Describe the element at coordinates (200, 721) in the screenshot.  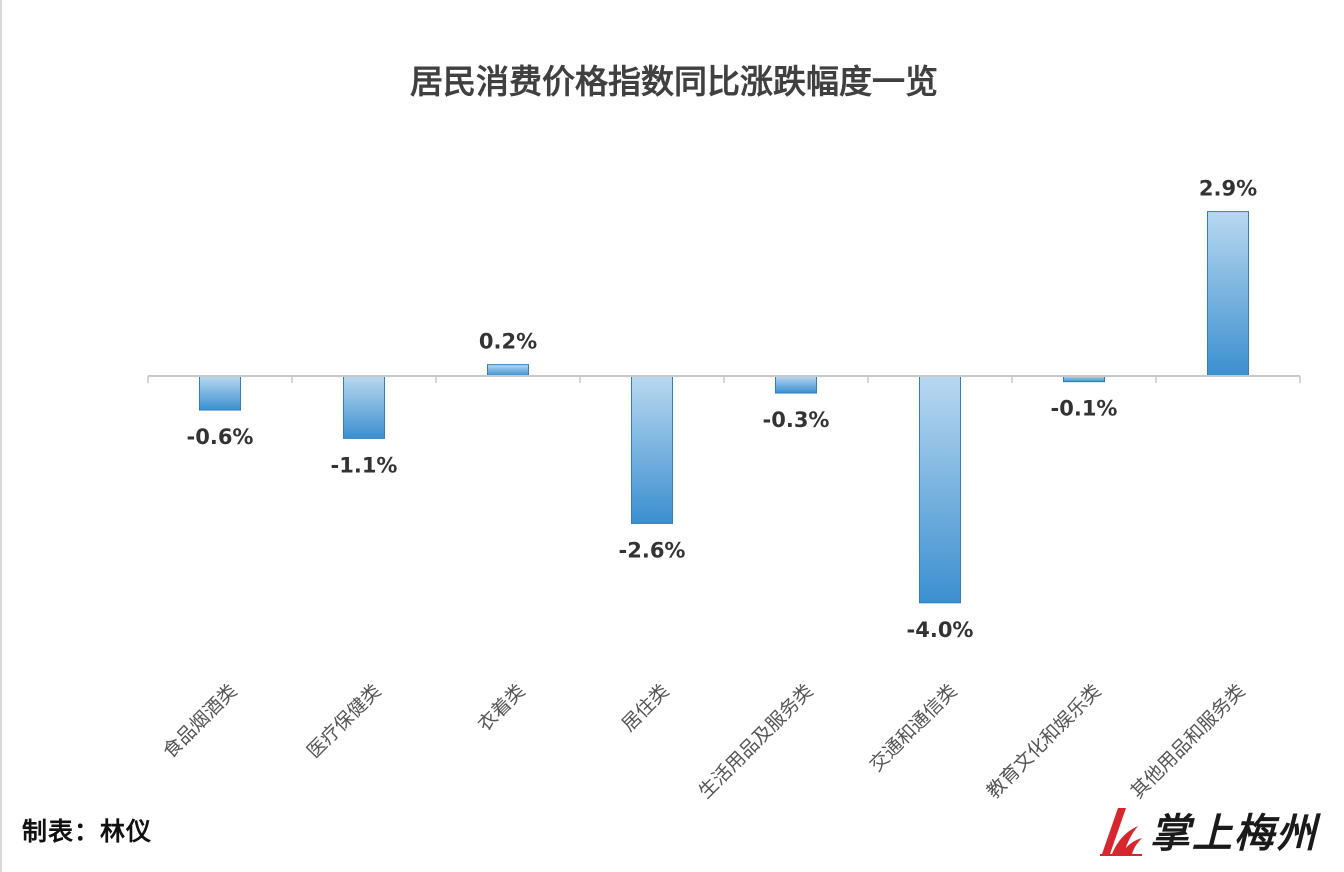
I see `x-tick-label: 食品烟酒类` at that location.